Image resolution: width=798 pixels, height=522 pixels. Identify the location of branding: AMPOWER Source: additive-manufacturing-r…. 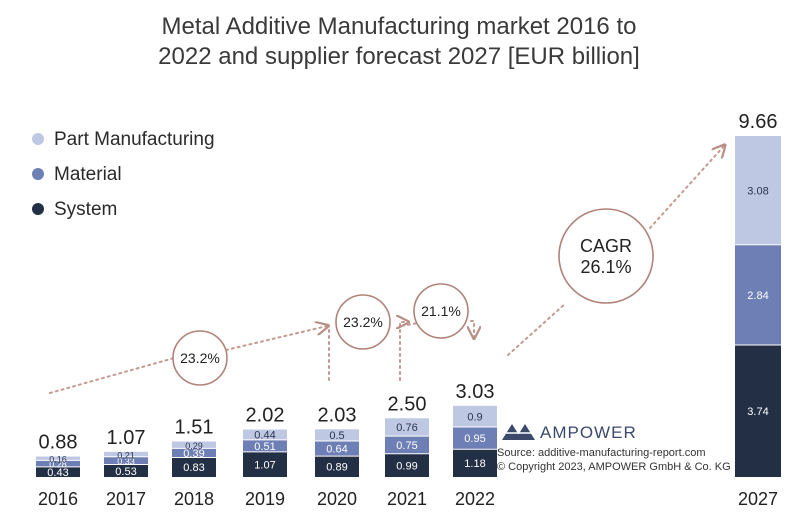
(614, 448).